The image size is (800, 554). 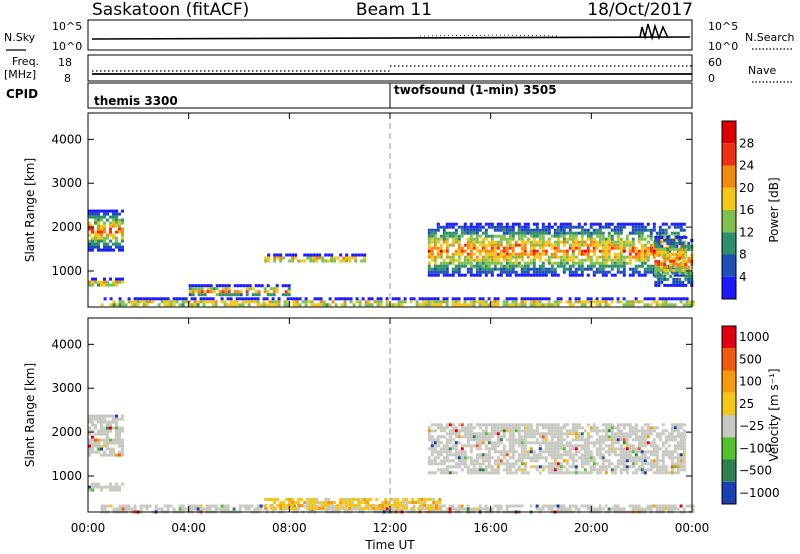 I want to click on power-echo-region, so click(x=674, y=261).